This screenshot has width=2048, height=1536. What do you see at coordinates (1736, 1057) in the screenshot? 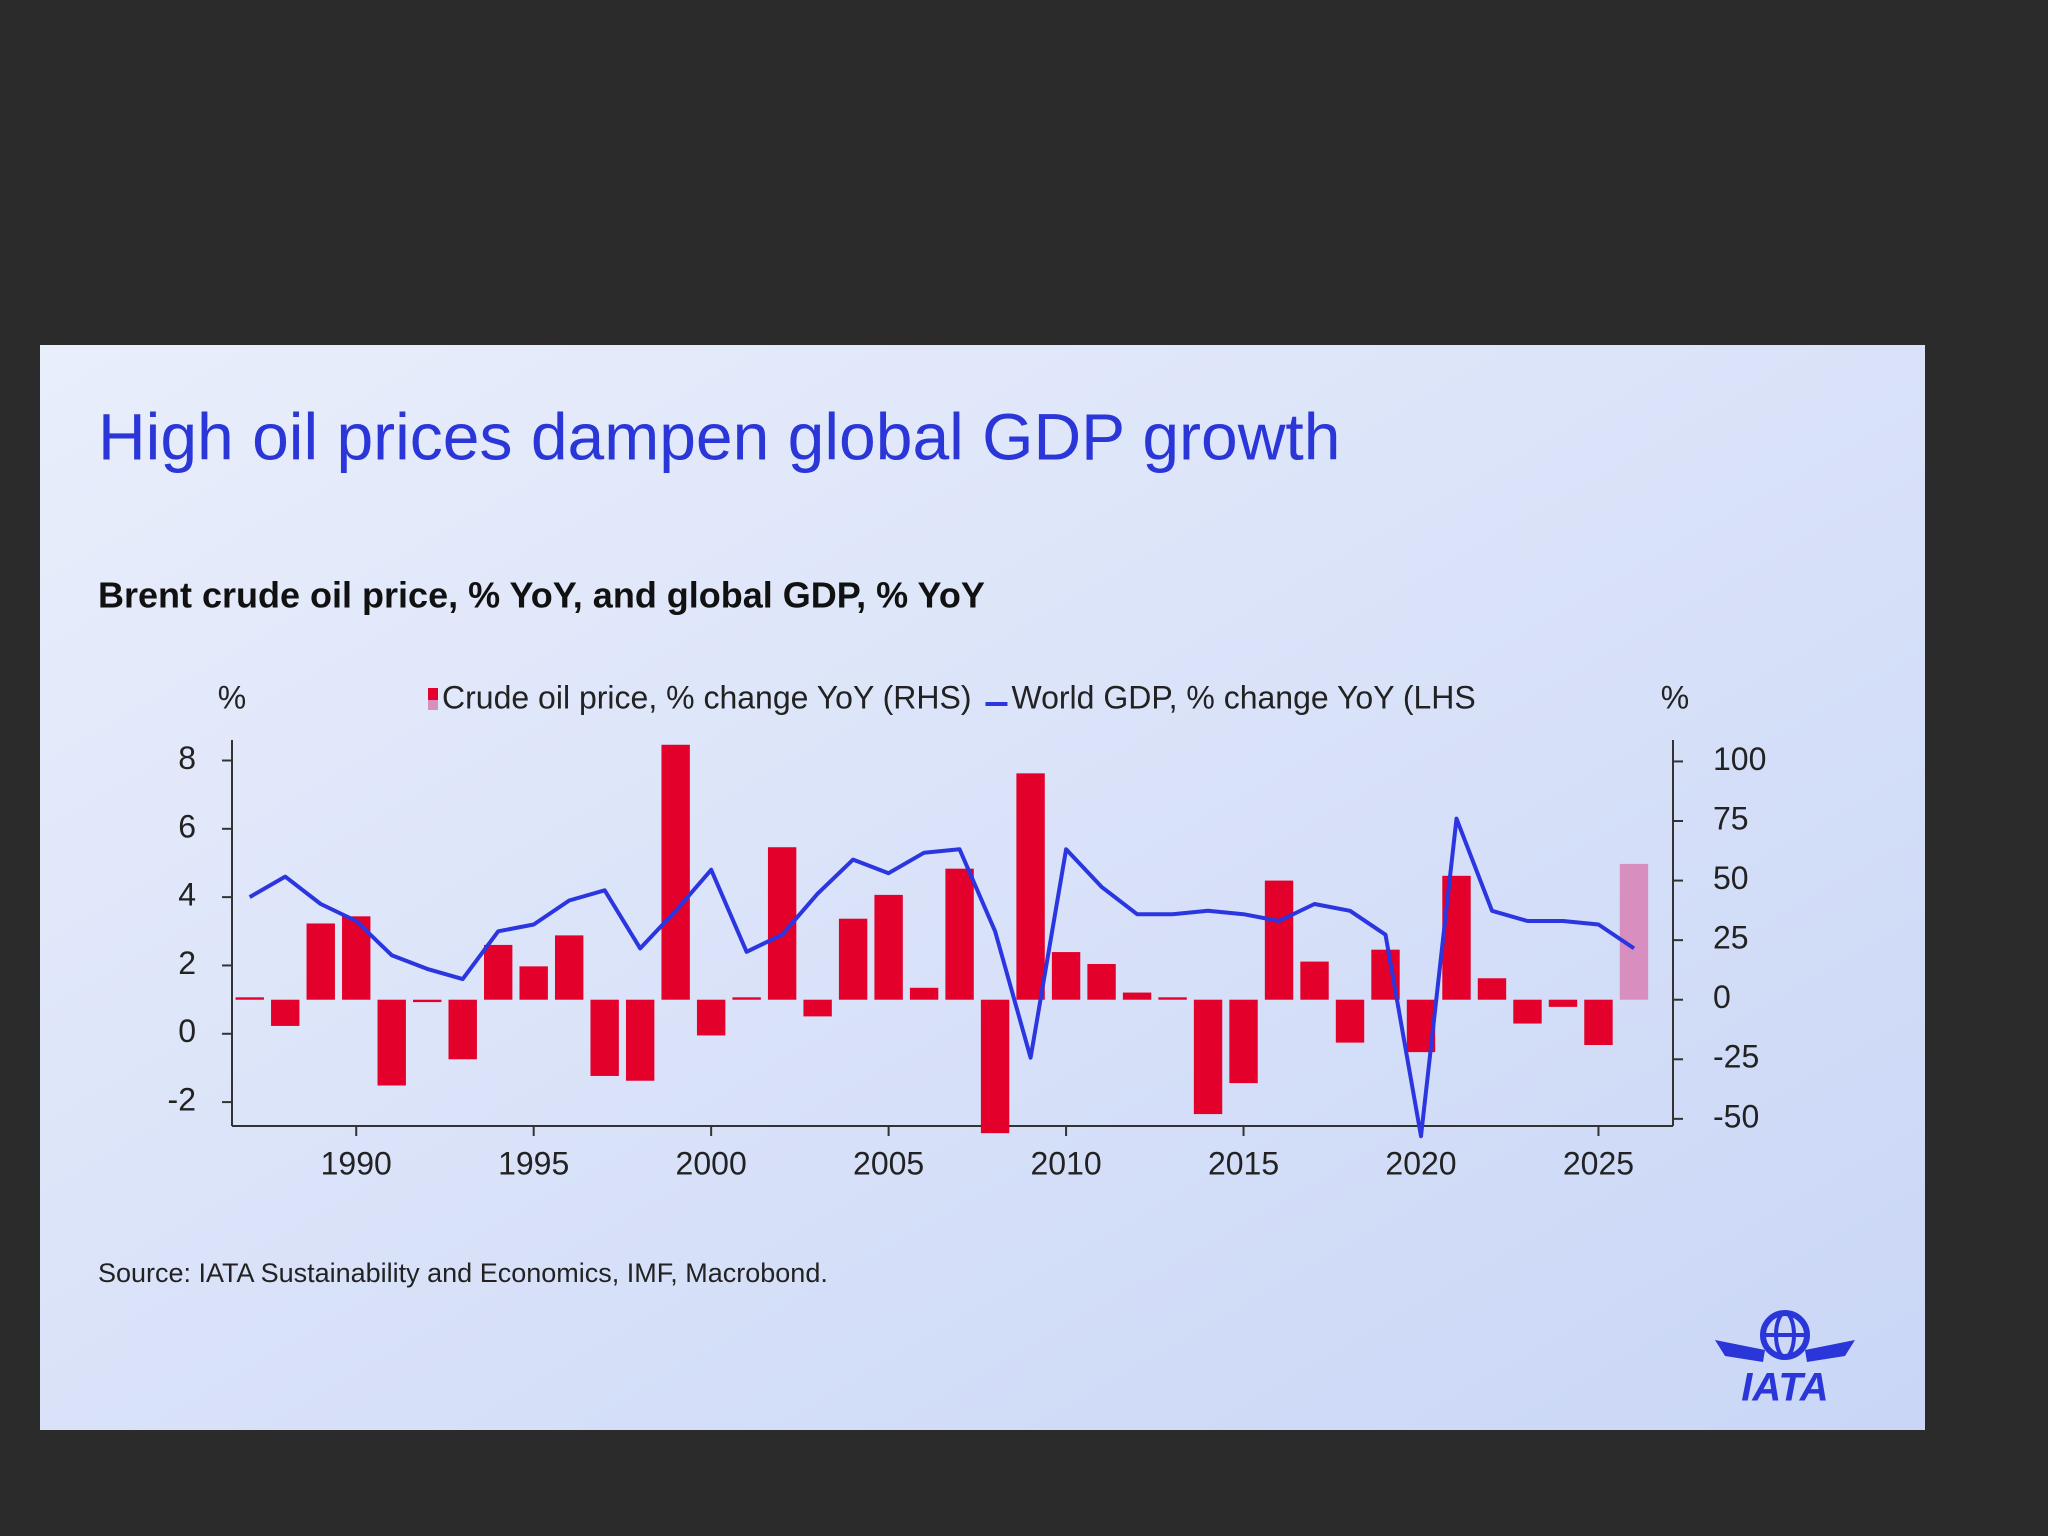
I see `y2-tick-label: -25` at bounding box center [1736, 1057].